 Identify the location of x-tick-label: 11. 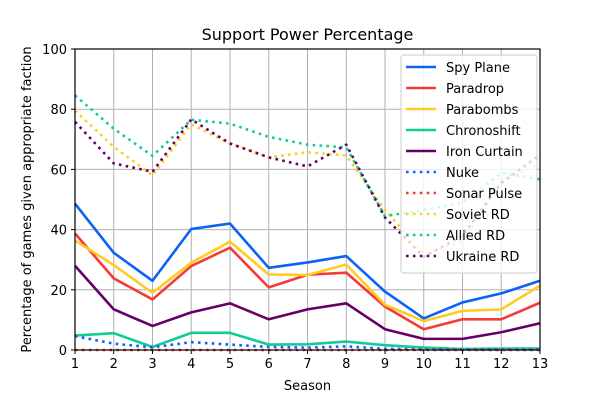
(462, 364).